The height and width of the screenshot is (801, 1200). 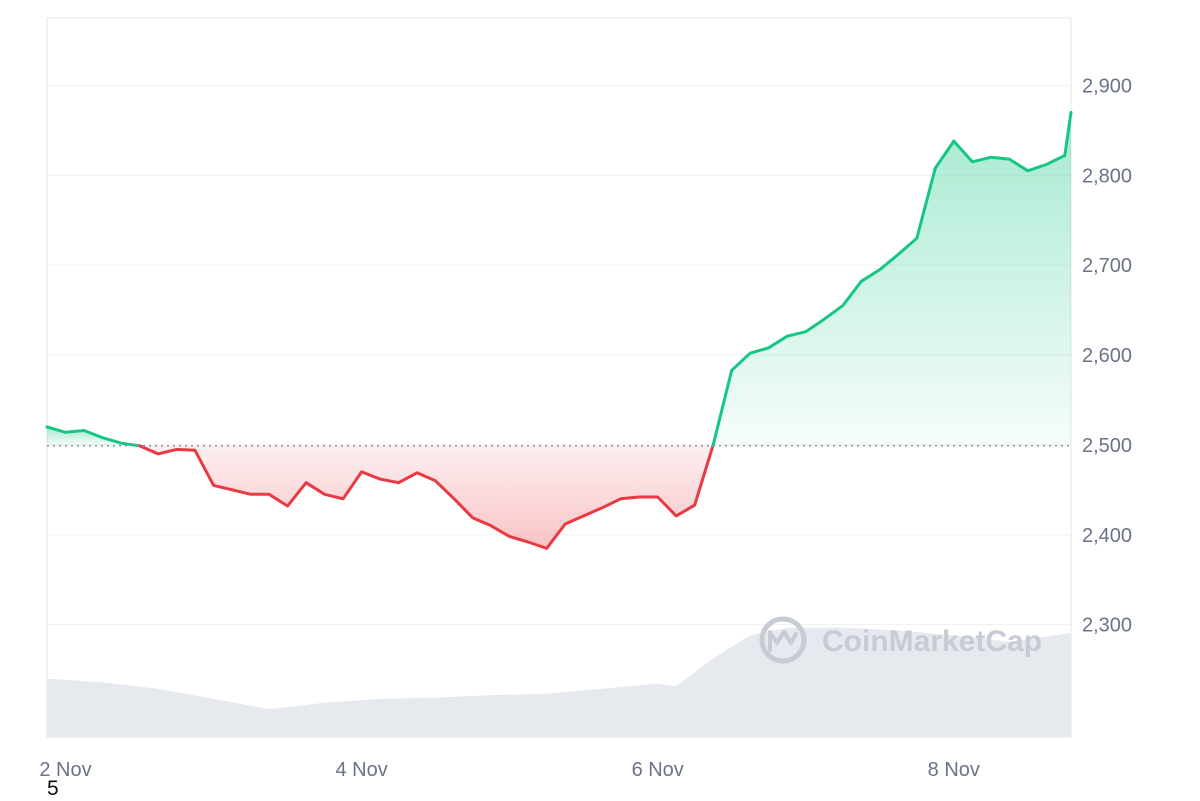 I want to click on coinmarketcap-watermark: CoinMarketCap, so click(x=900, y=640).